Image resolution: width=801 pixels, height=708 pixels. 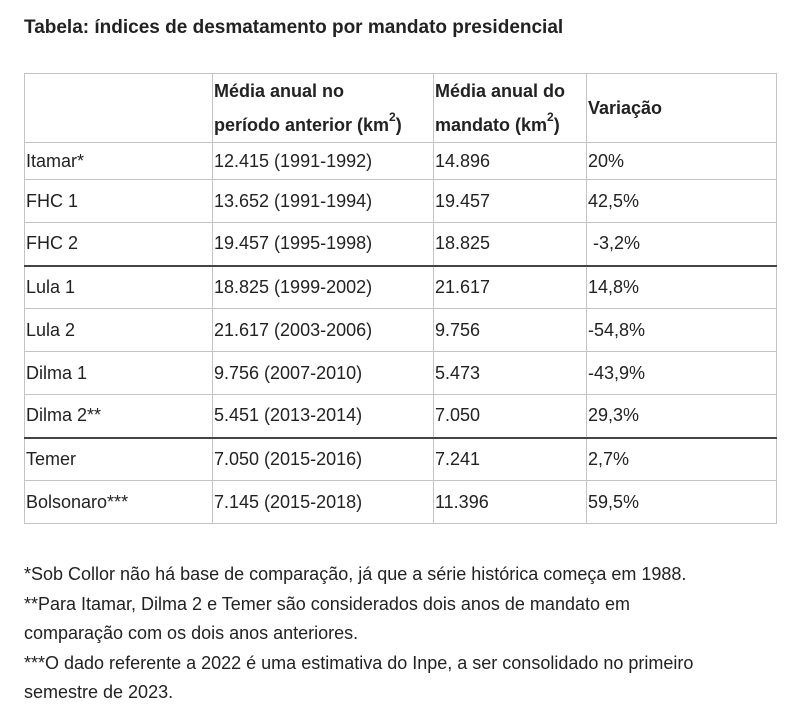 What do you see at coordinates (99, 692) in the screenshot?
I see `footnote-inpe-line2: semestre de 2023.` at bounding box center [99, 692].